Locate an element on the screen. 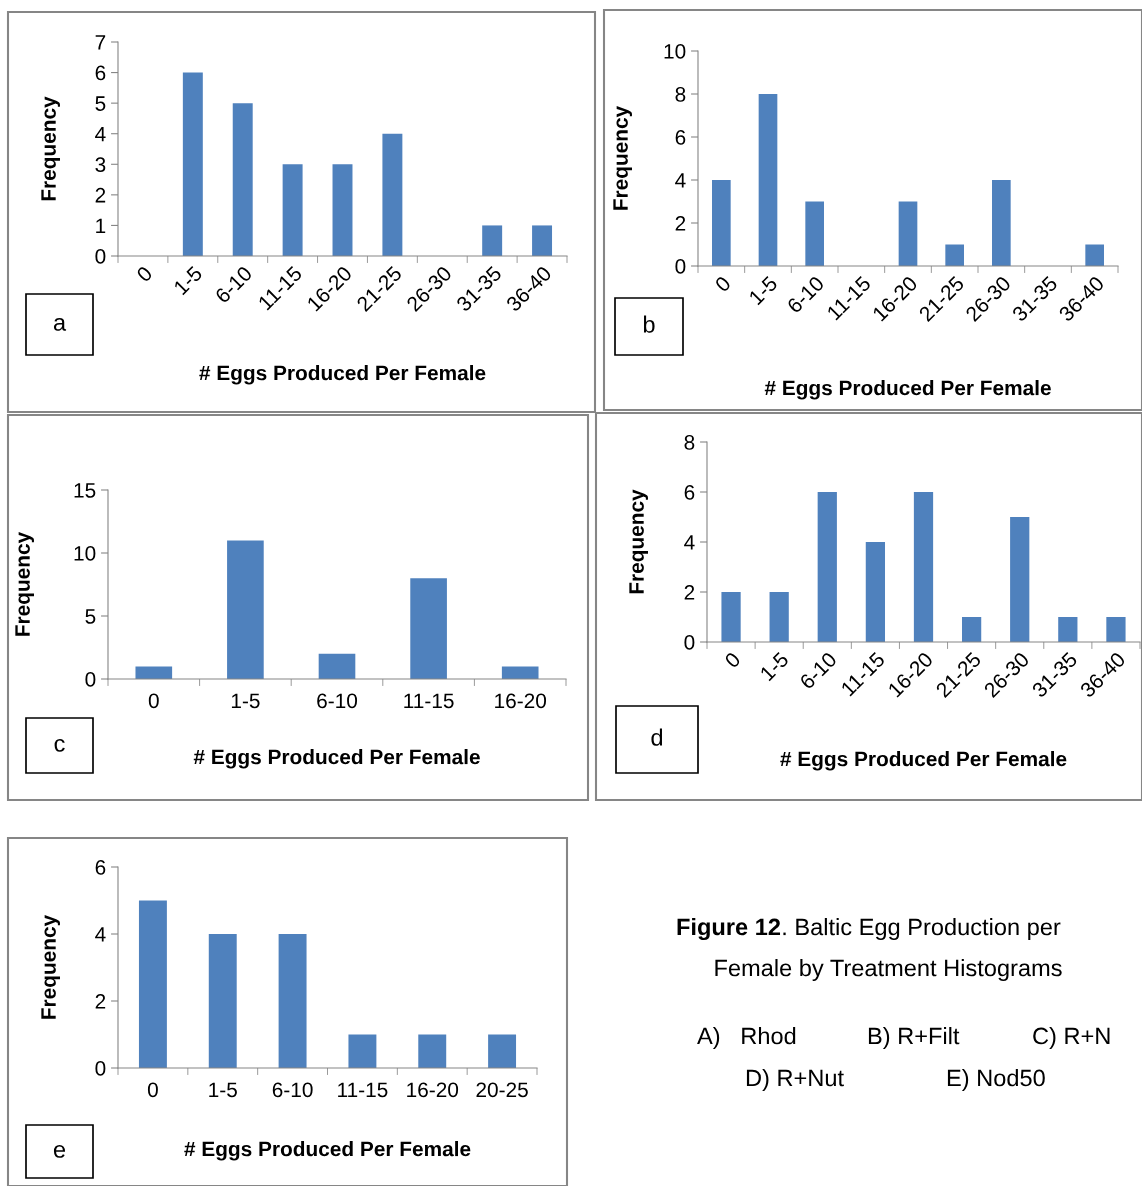  text: . Baltic Egg Production per is located at coordinates (922, 929).